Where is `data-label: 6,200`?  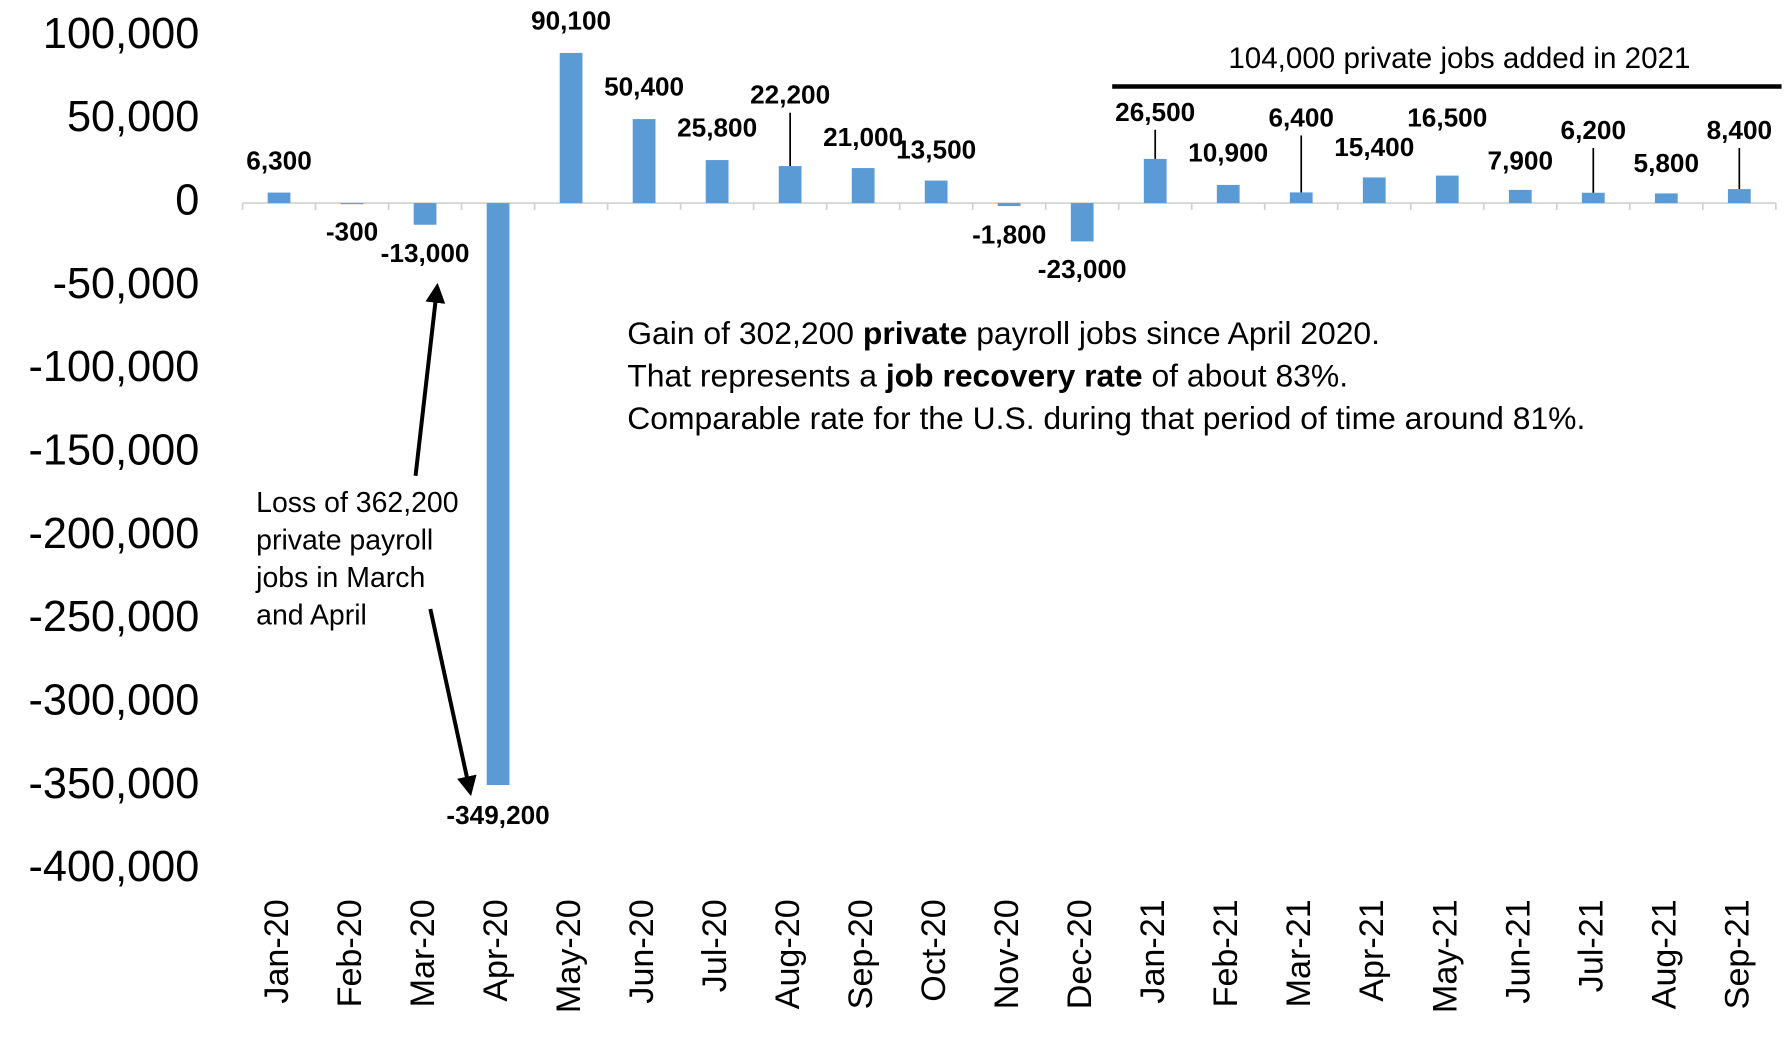
data-label: 6,200 is located at coordinates (1594, 130).